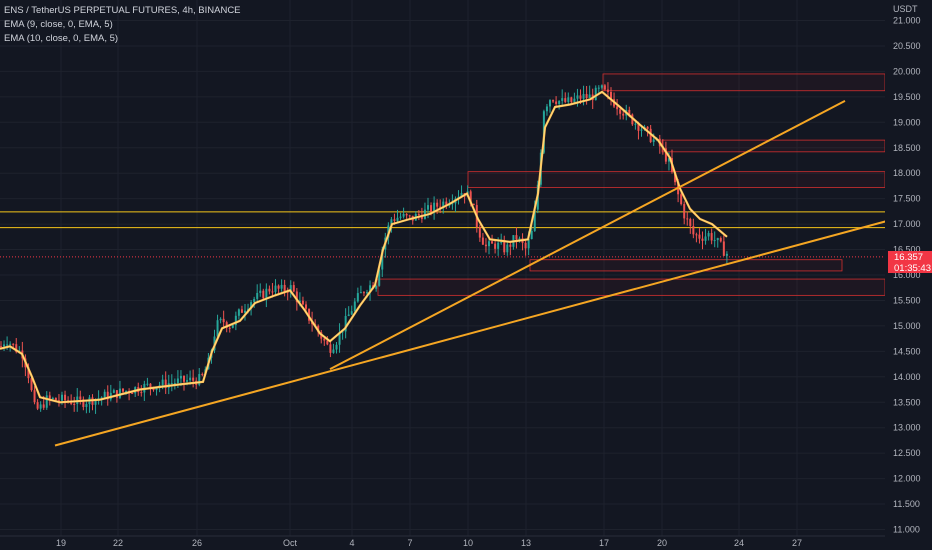 This screenshot has height=550, width=932. What do you see at coordinates (58, 24) in the screenshot?
I see `indicator-ema-9: EMA (9, close, 0, EMA, 5)` at bounding box center [58, 24].